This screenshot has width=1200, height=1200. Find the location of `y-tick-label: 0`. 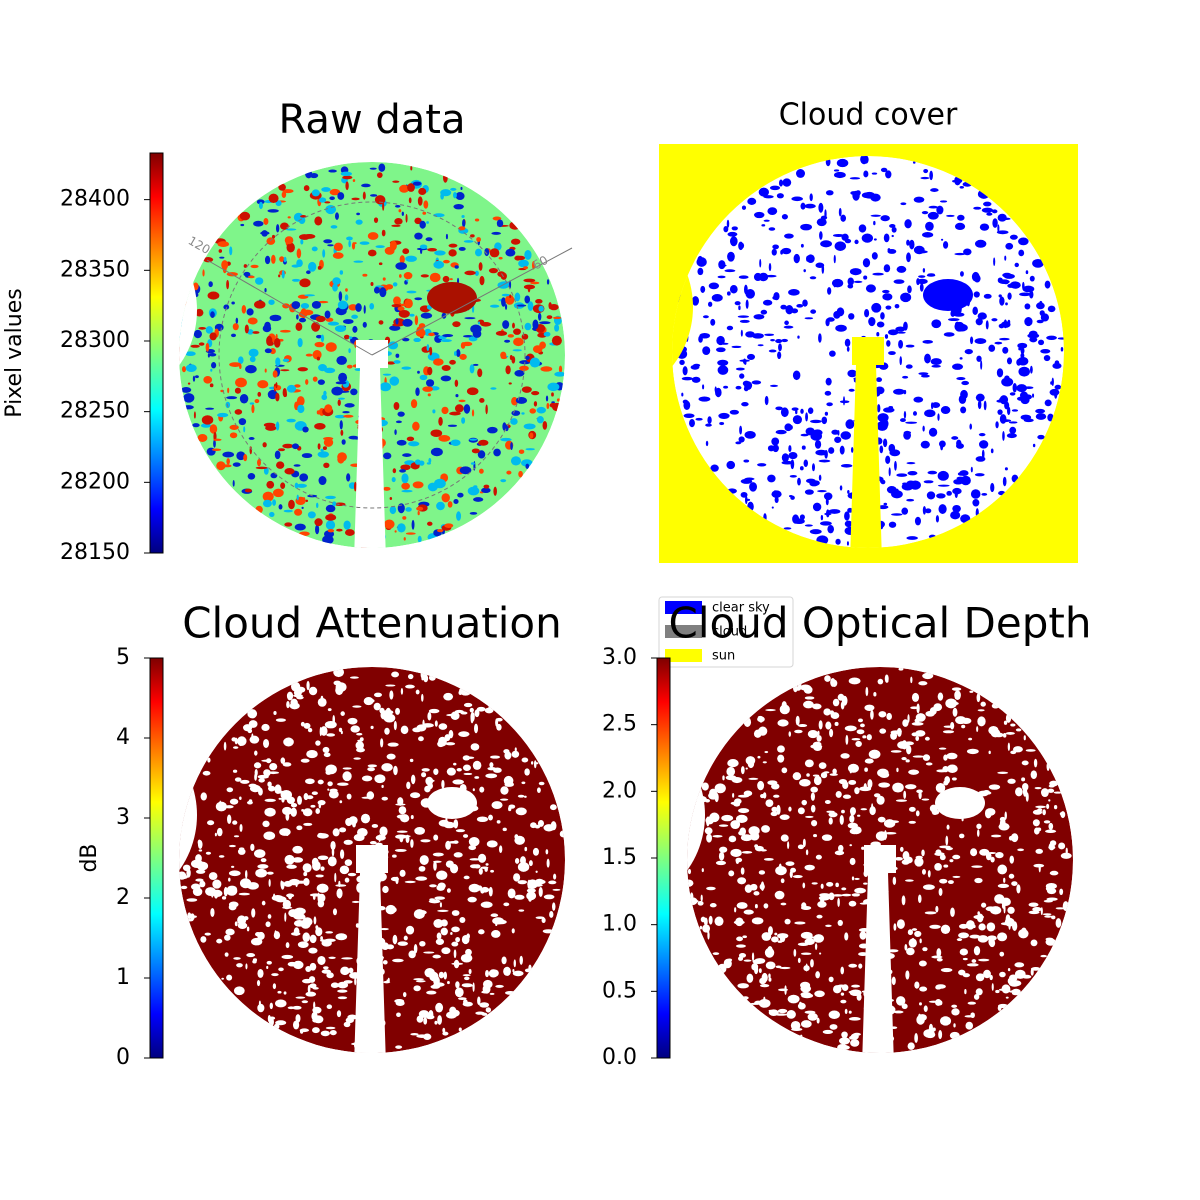

y-tick-label: 0 is located at coordinates (123, 1057).